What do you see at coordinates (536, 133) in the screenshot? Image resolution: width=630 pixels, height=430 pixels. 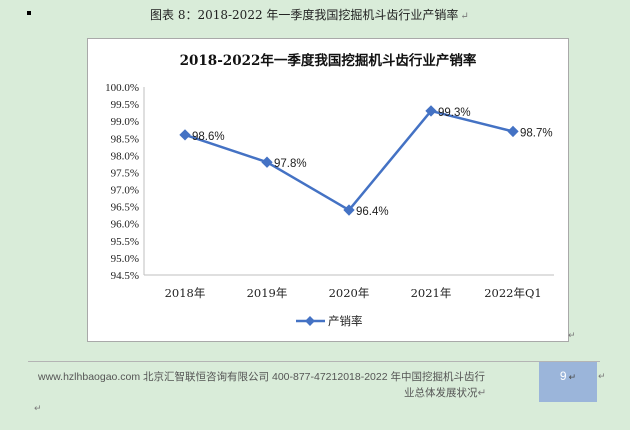 I see `data-label: 98.7%` at bounding box center [536, 133].